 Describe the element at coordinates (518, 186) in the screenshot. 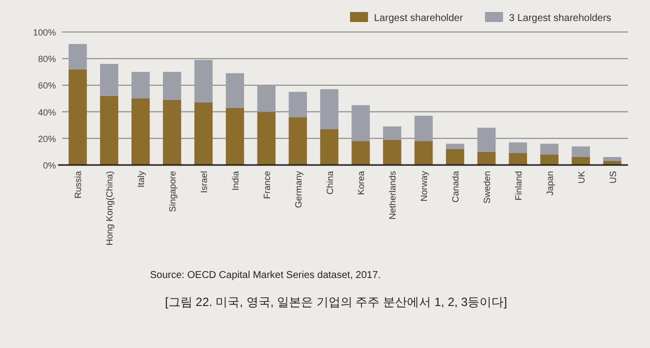

I see `x-tick-label: Finland` at that location.